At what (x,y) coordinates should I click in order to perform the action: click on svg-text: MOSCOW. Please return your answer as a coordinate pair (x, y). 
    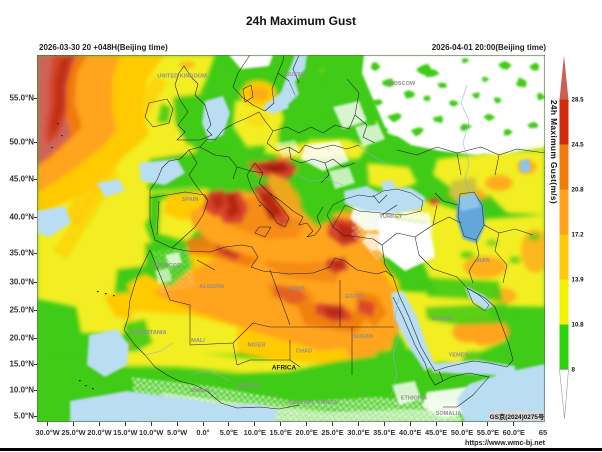
    Looking at the image, I should click on (402, 84).